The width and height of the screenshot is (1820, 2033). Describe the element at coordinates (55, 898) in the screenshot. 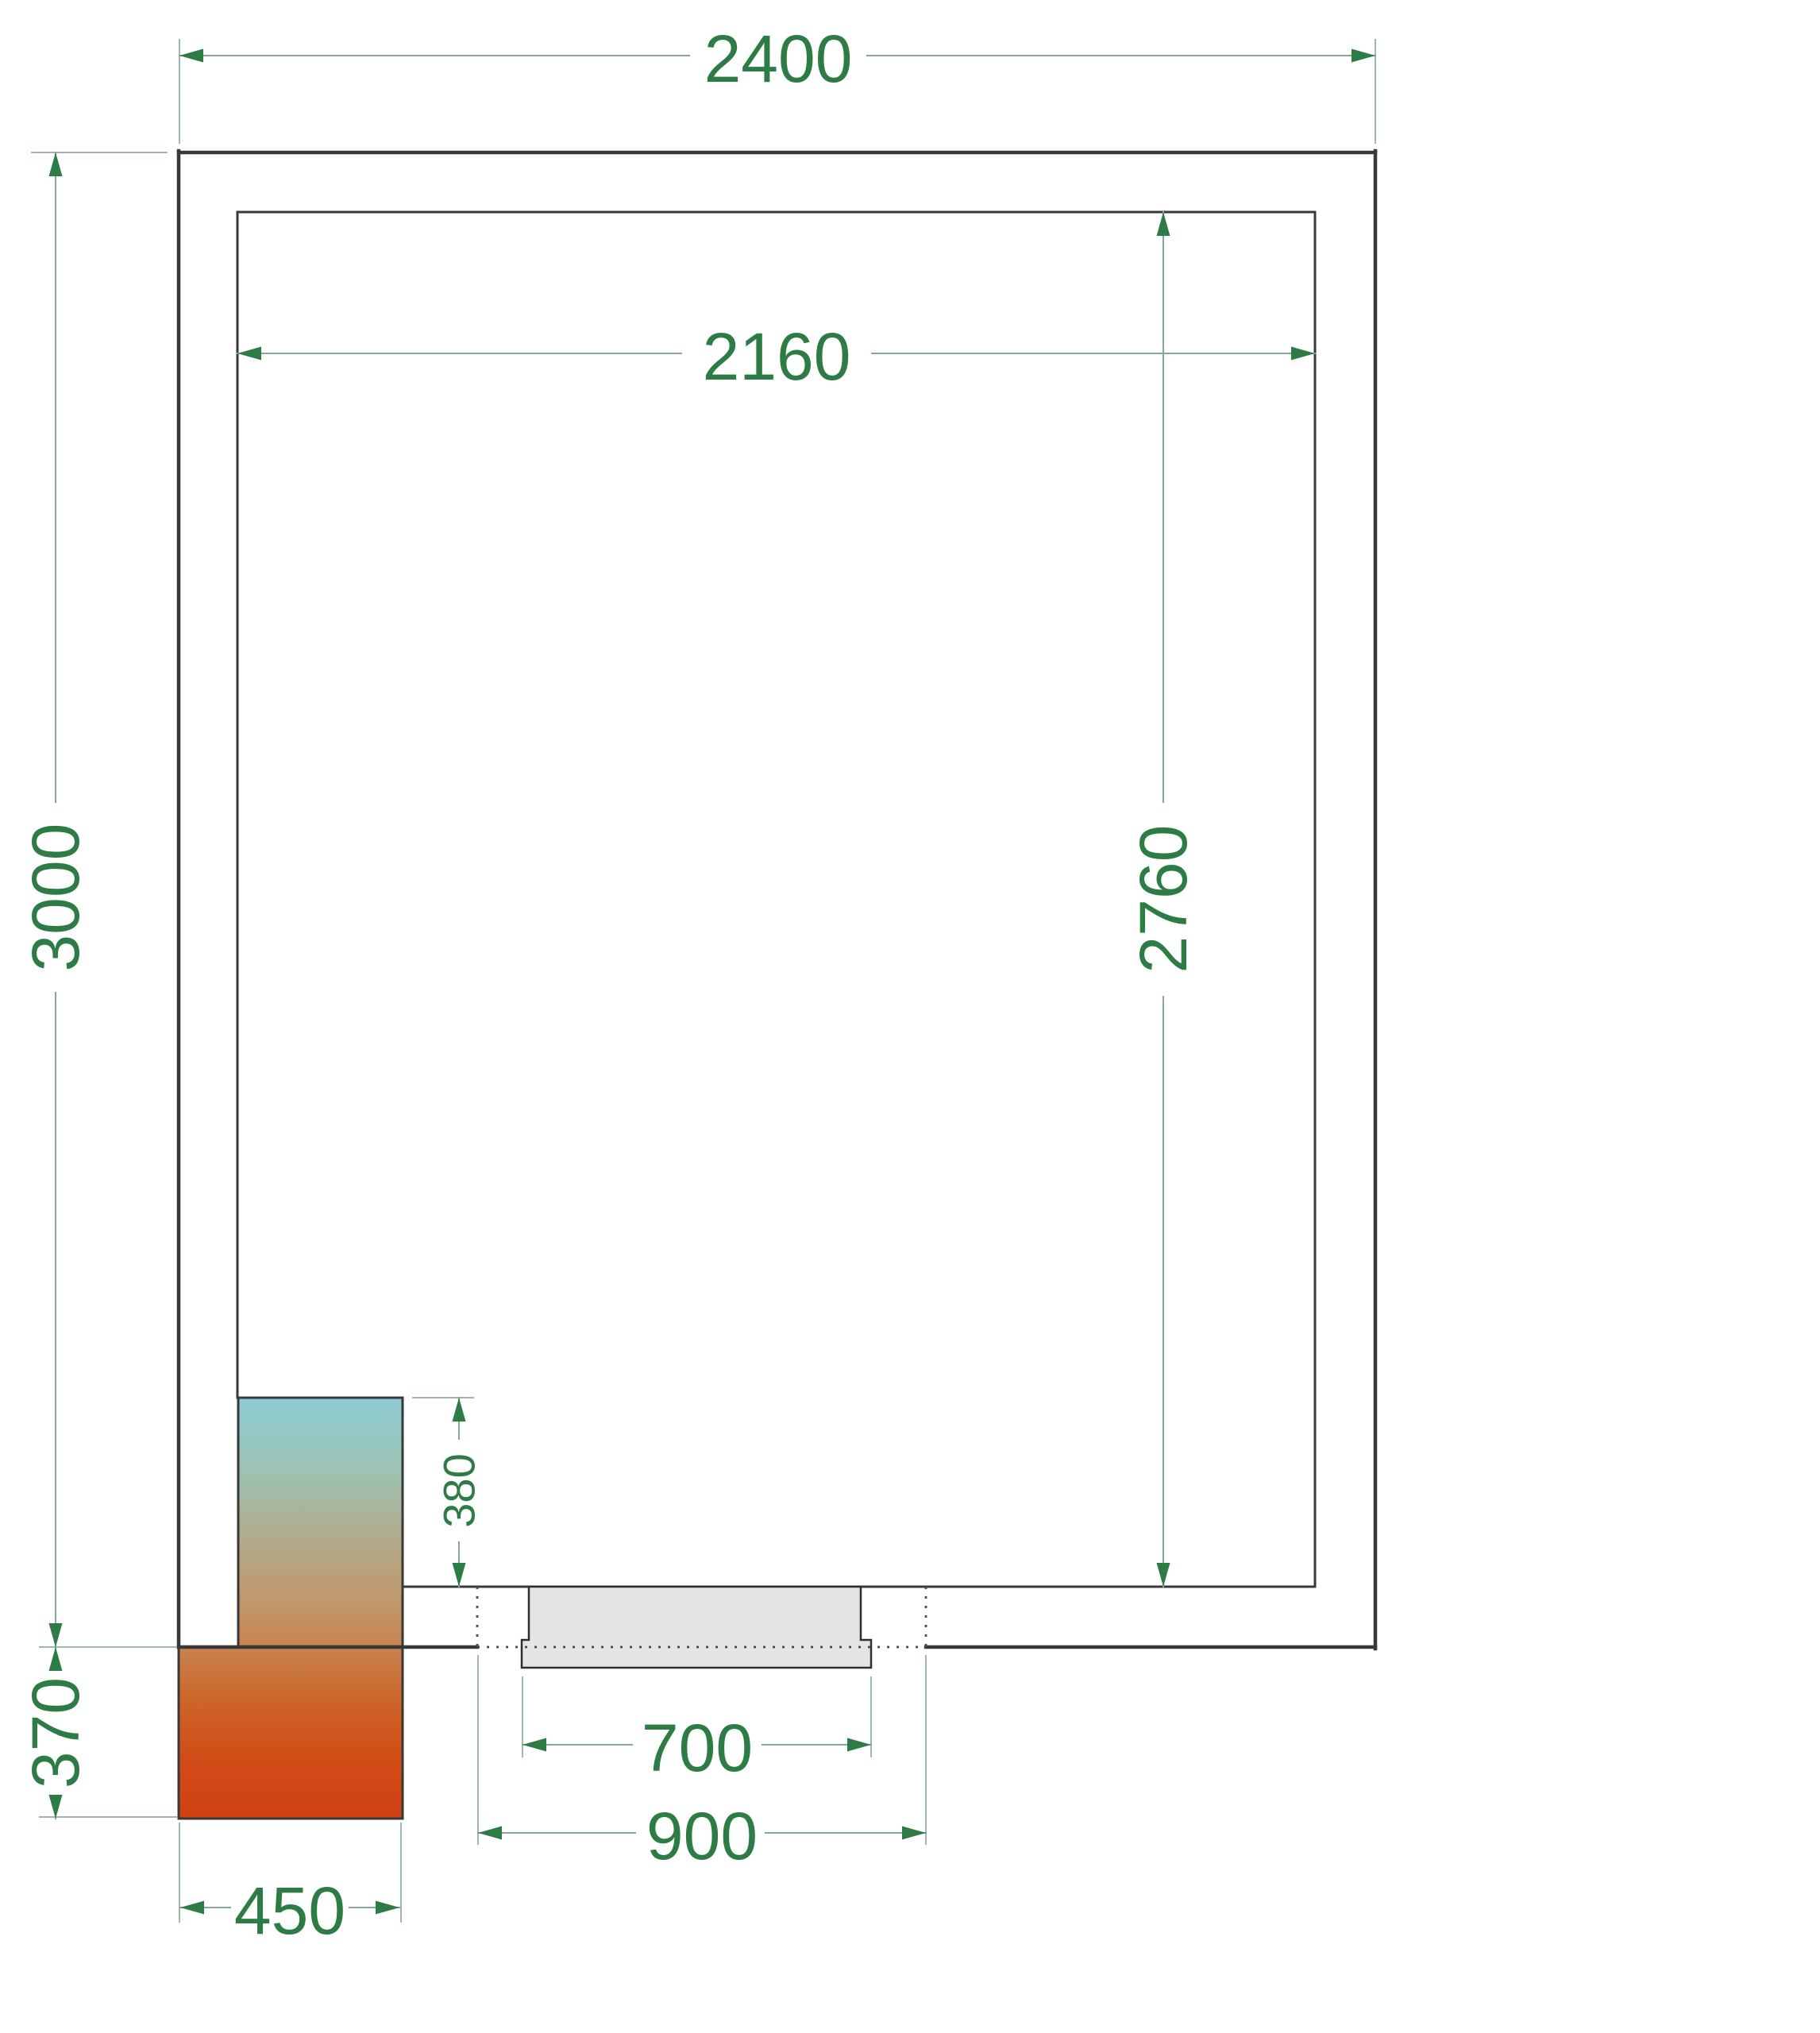

I see `dimension-label: 3000` at that location.